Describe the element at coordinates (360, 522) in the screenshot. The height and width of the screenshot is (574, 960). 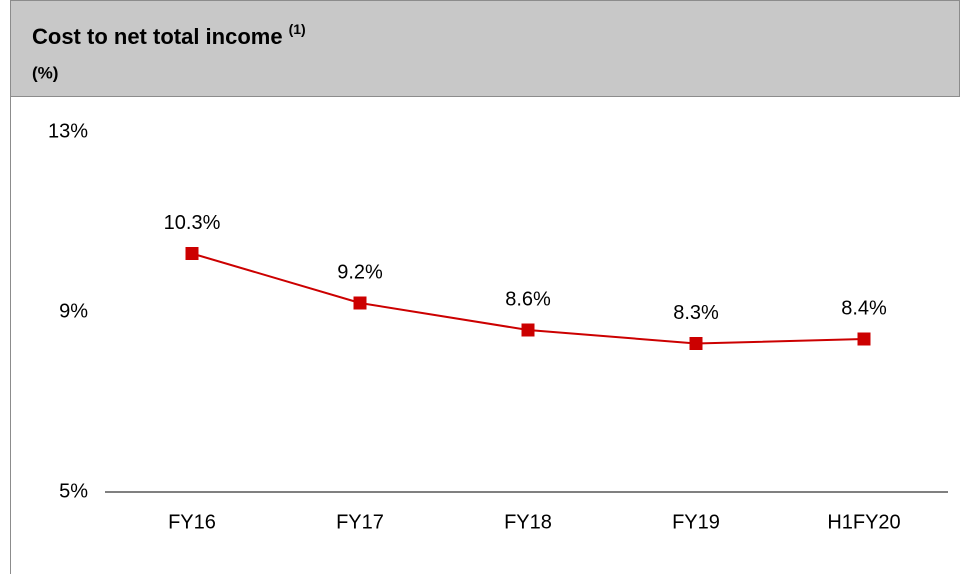
I see `x-tick-label: FY17` at that location.